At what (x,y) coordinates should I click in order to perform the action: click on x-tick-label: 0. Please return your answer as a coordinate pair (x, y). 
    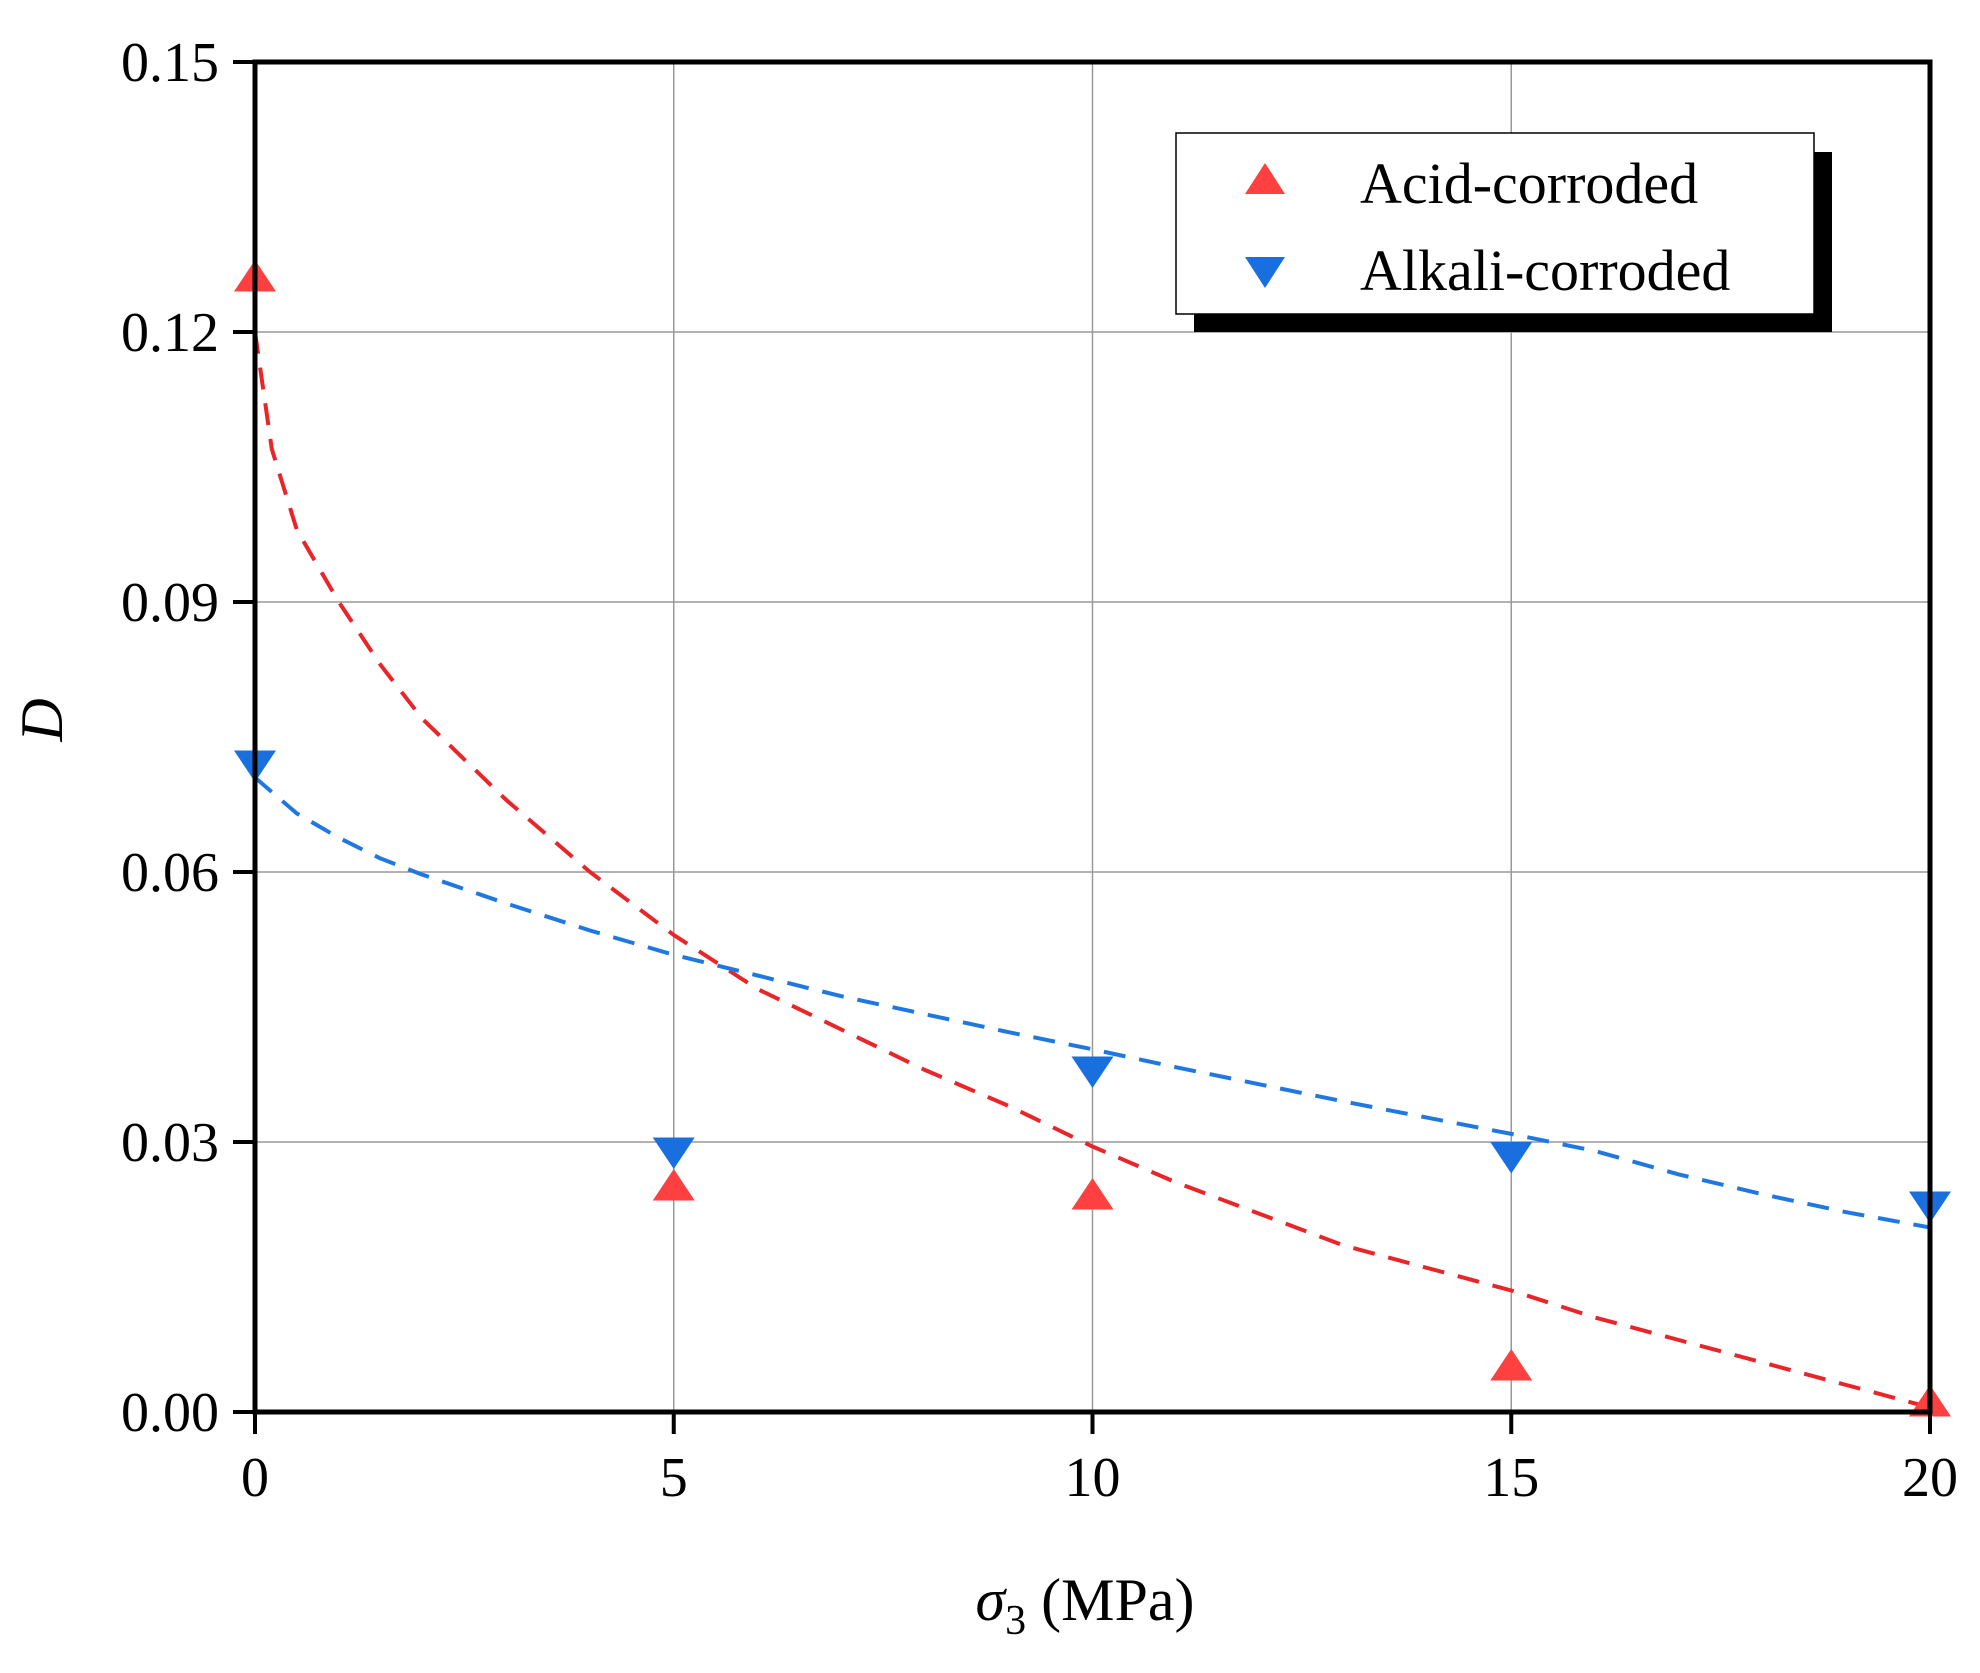
    Looking at the image, I should click on (255, 1478).